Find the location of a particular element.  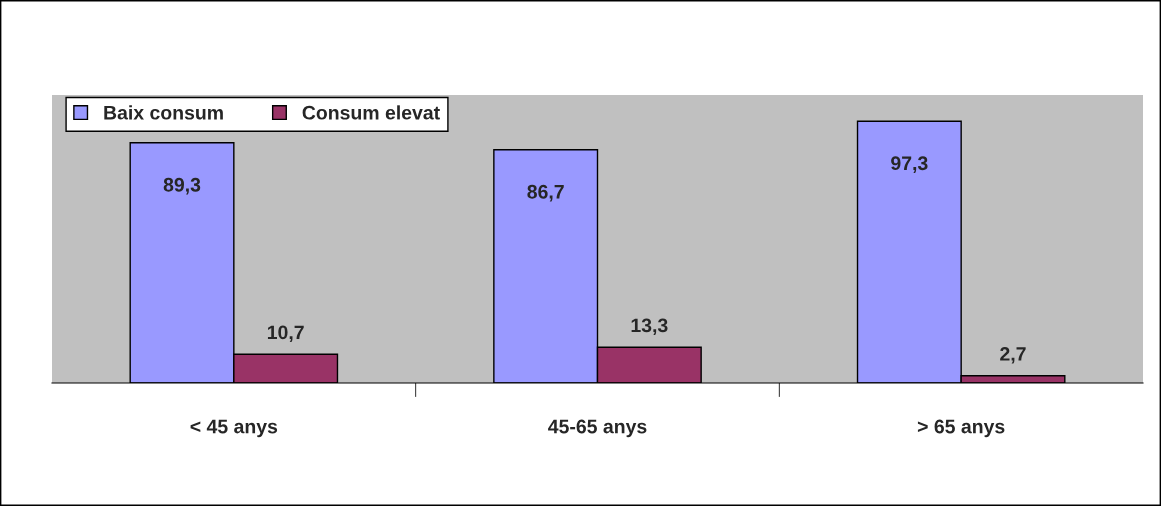

data-label: 97,3 is located at coordinates (909, 164).